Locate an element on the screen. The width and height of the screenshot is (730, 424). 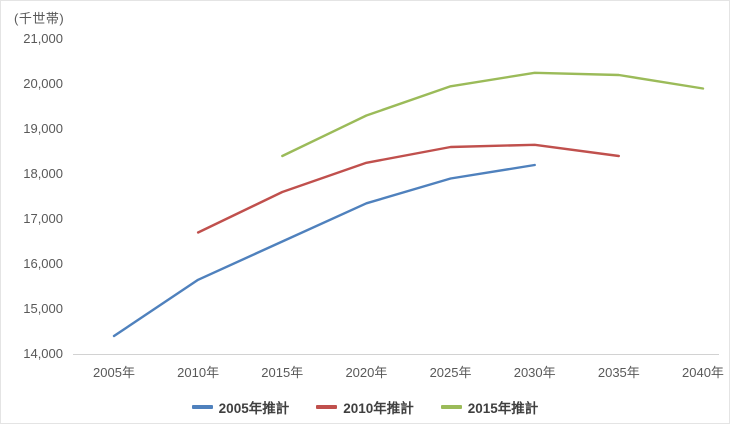
legend-label: 2015年推計 is located at coordinates (503, 408).